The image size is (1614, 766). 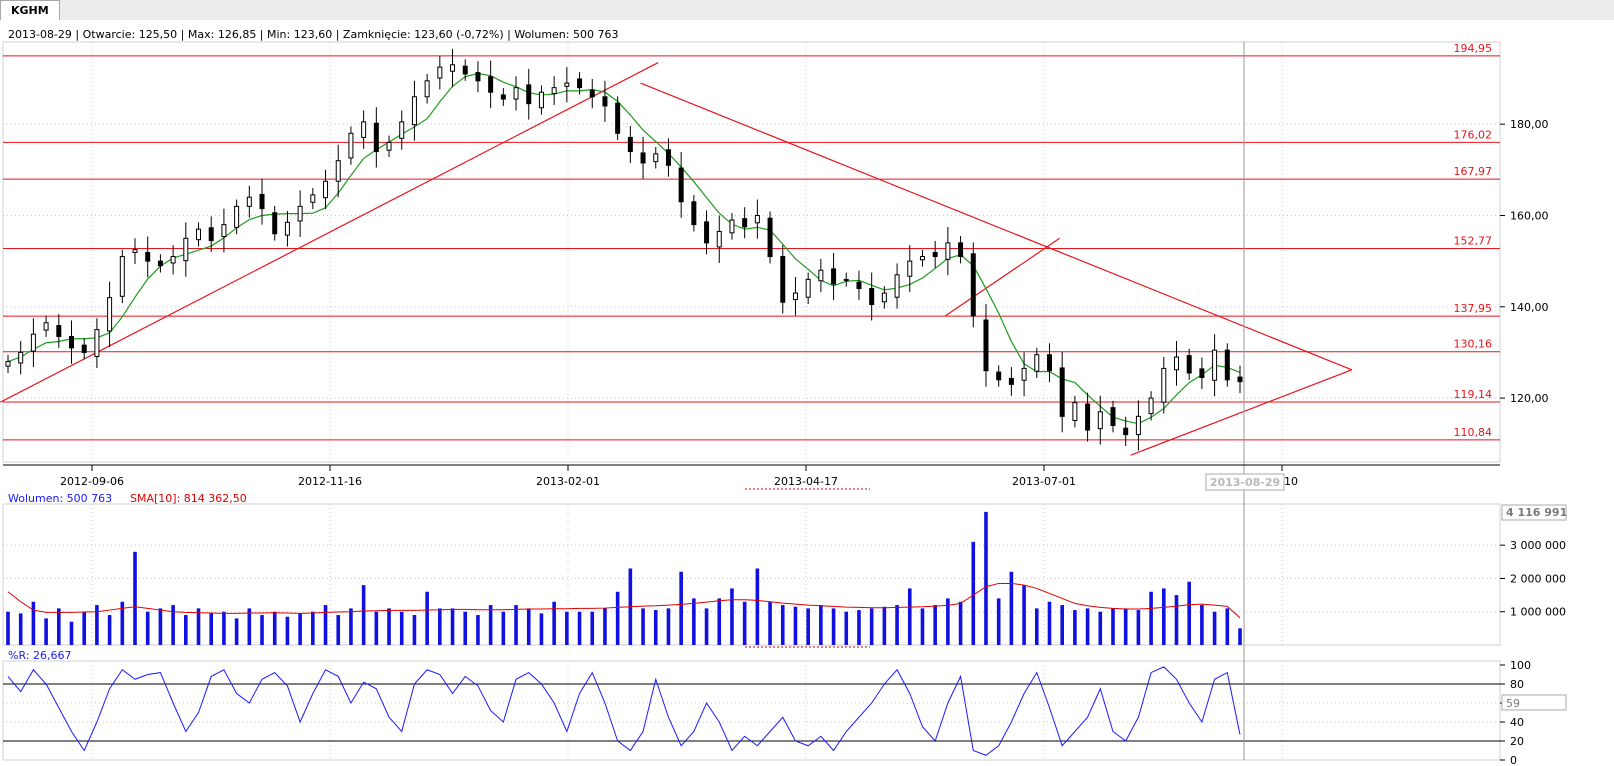 What do you see at coordinates (1517, 684) in the screenshot?
I see `wr-tick-label: 80` at bounding box center [1517, 684].